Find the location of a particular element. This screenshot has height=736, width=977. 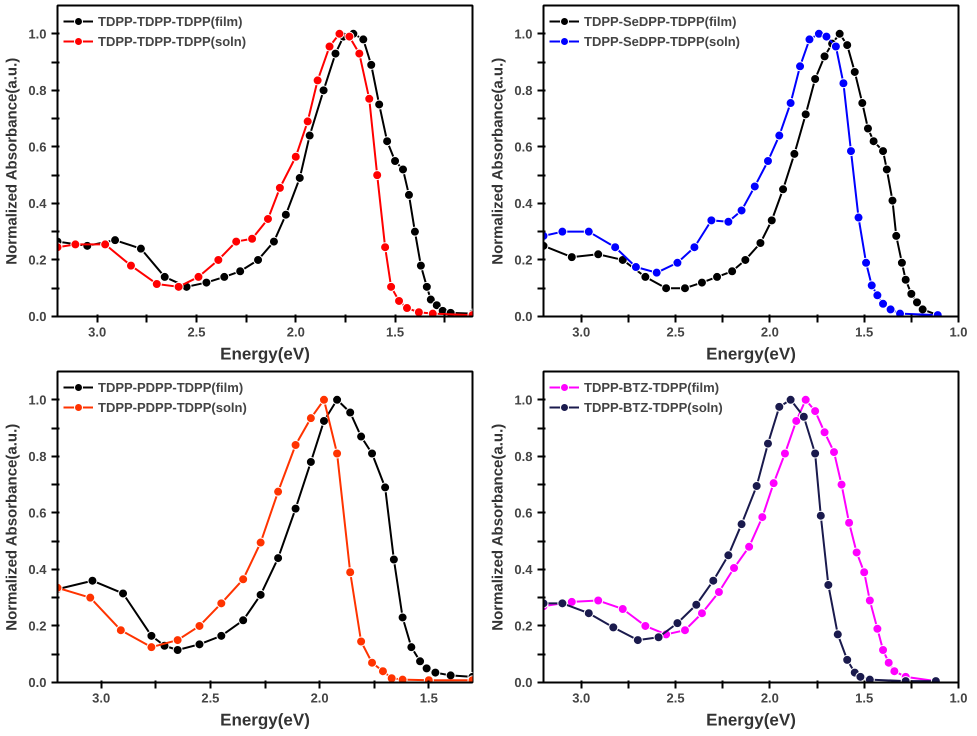

legend-label: TDPP-SeDPP-TDPP(film) is located at coordinates (660, 21).